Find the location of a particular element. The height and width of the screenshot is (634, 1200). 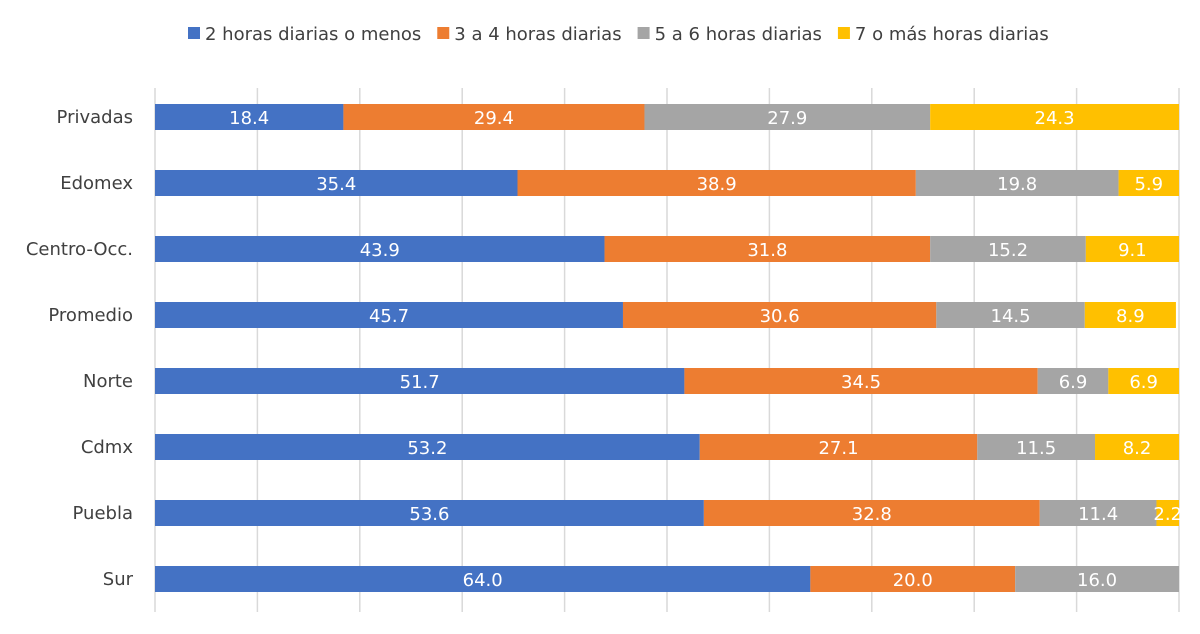

data-label: 43.9 is located at coordinates (380, 250).